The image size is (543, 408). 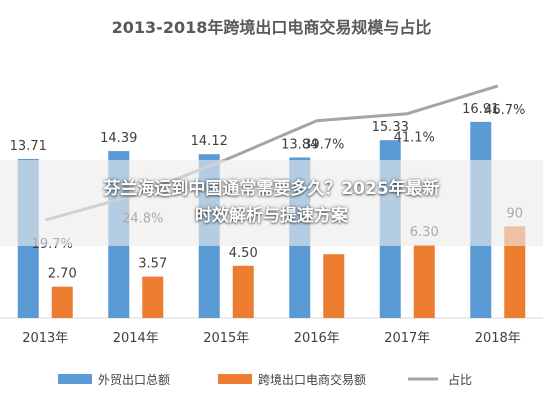 I want to click on bar-value-label: 14.39, so click(x=118, y=138).